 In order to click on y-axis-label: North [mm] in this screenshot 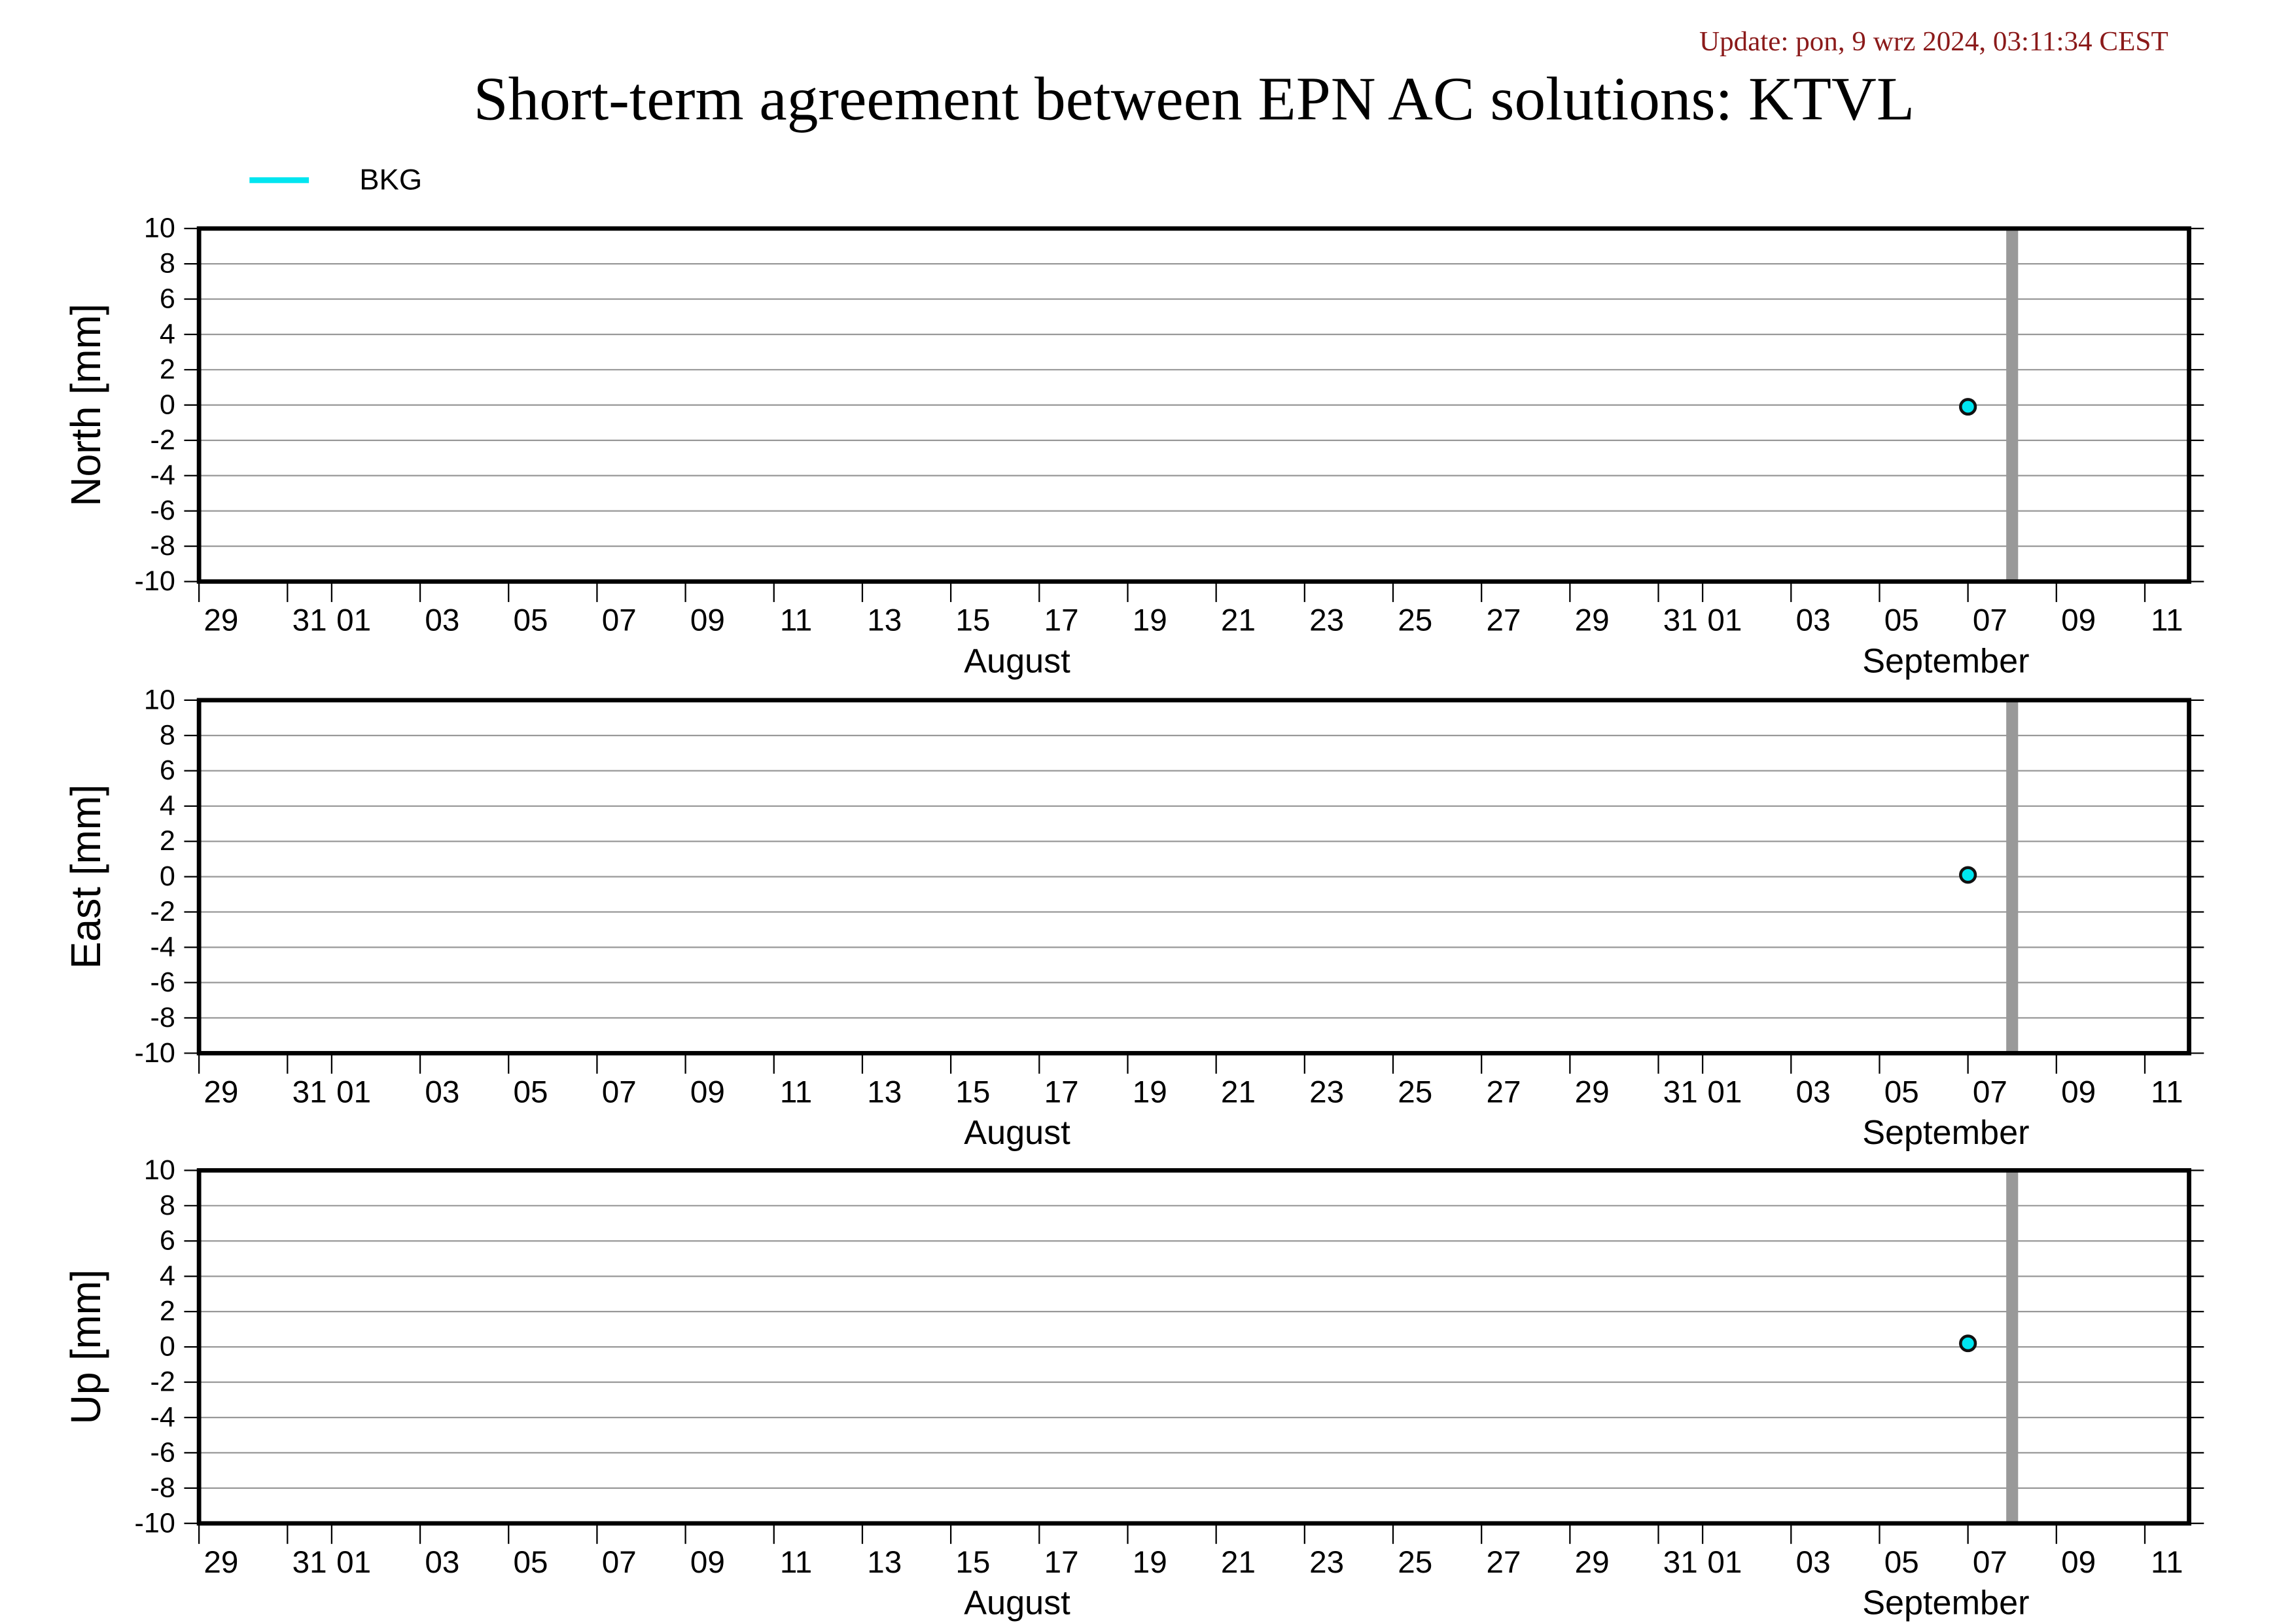, I will do `click(86, 406)`.